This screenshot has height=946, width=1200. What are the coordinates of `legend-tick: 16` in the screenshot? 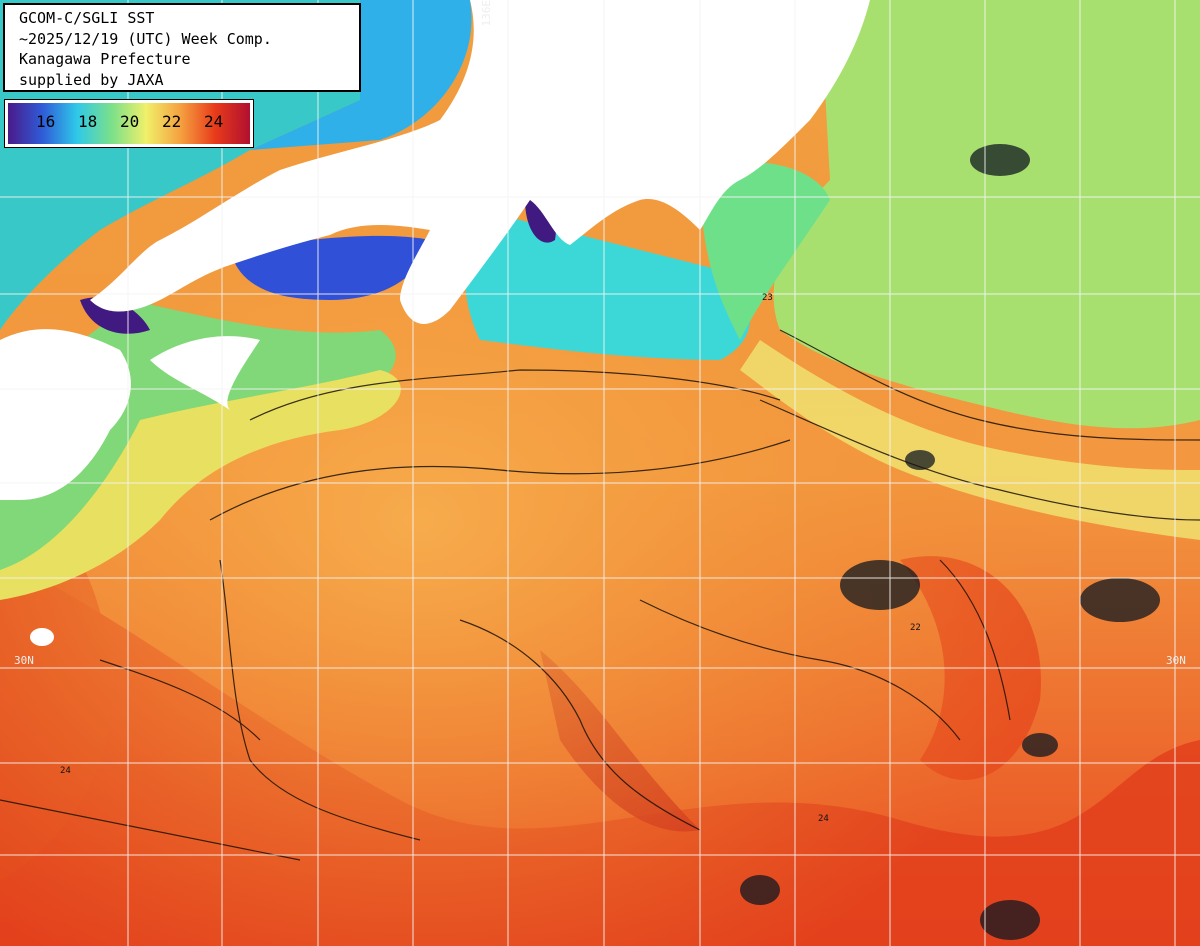 It's located at (46, 121).